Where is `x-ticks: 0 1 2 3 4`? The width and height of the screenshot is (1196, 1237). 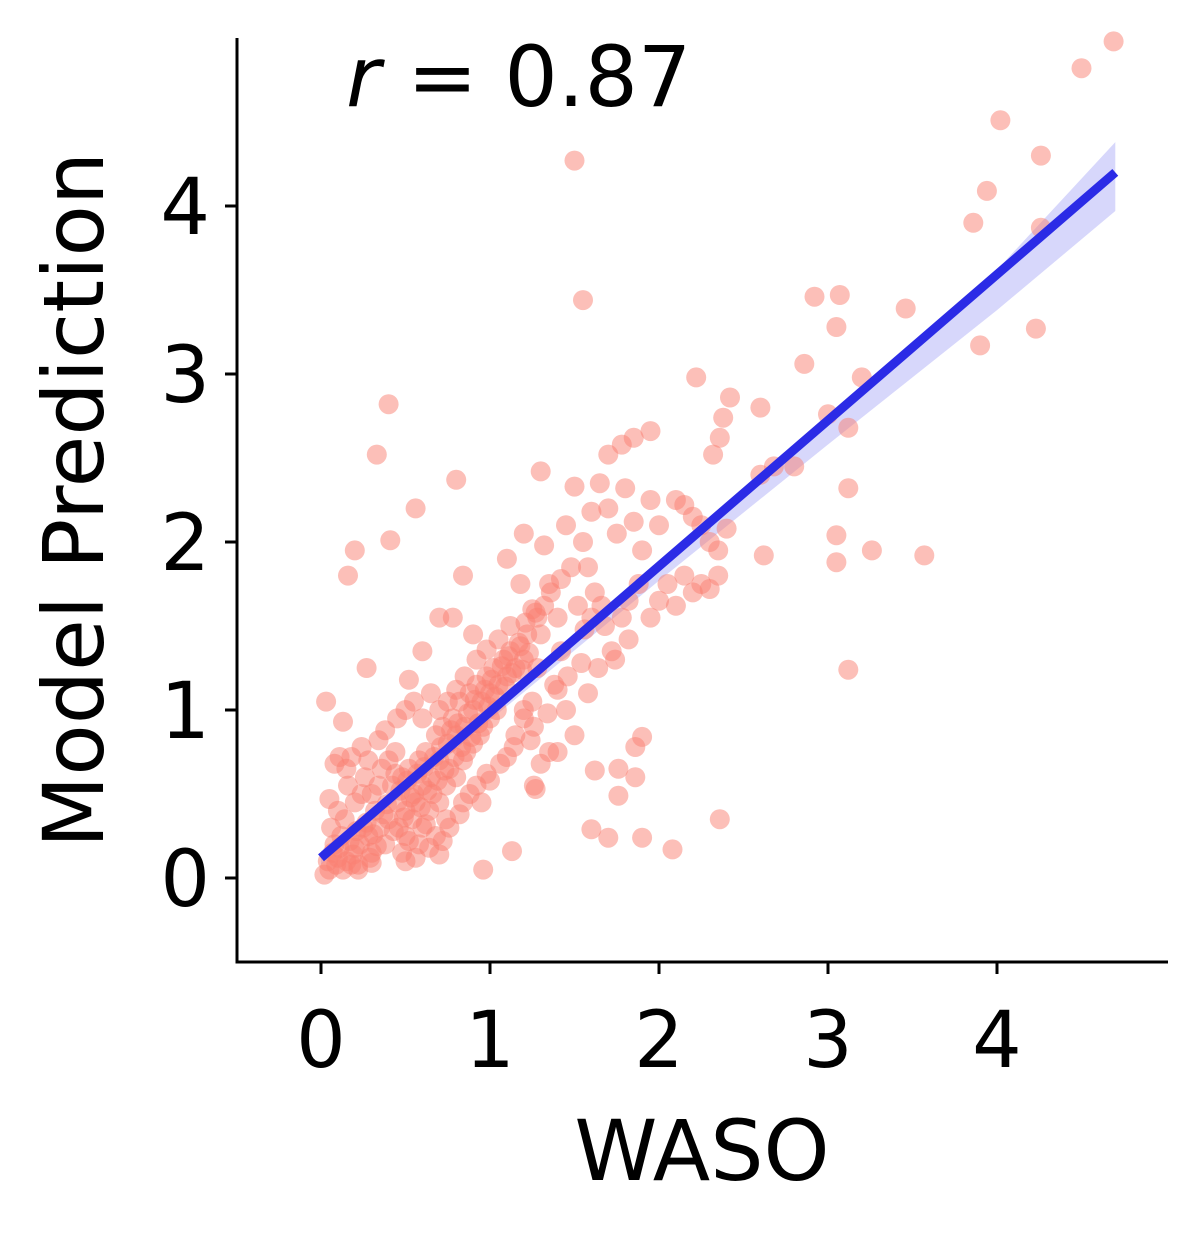
x-ticks: 0 1 2 3 4 is located at coordinates (659, 1024).